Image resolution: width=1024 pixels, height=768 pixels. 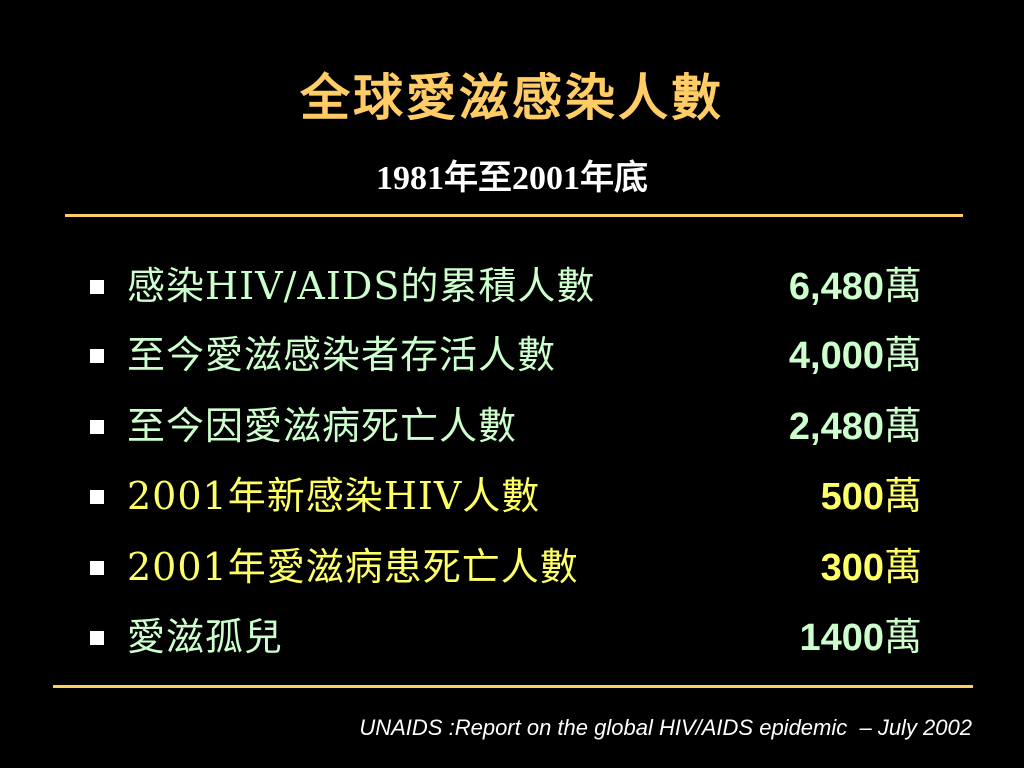 I want to click on stats-number: 4,000, so click(x=836, y=356).